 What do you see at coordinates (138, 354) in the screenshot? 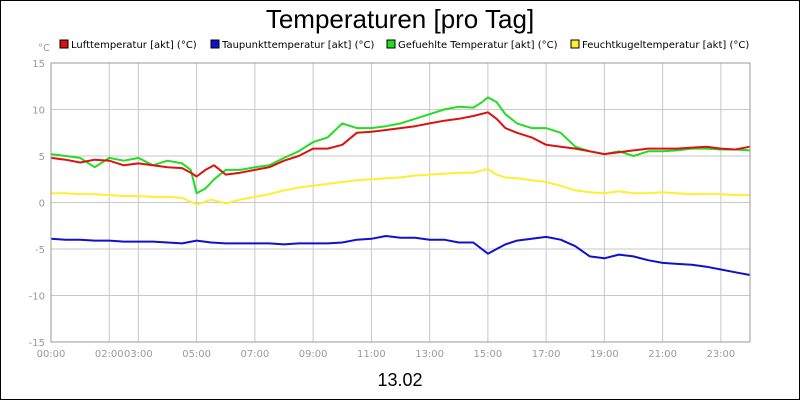
I see `x-tick-label: 03:00` at bounding box center [138, 354].